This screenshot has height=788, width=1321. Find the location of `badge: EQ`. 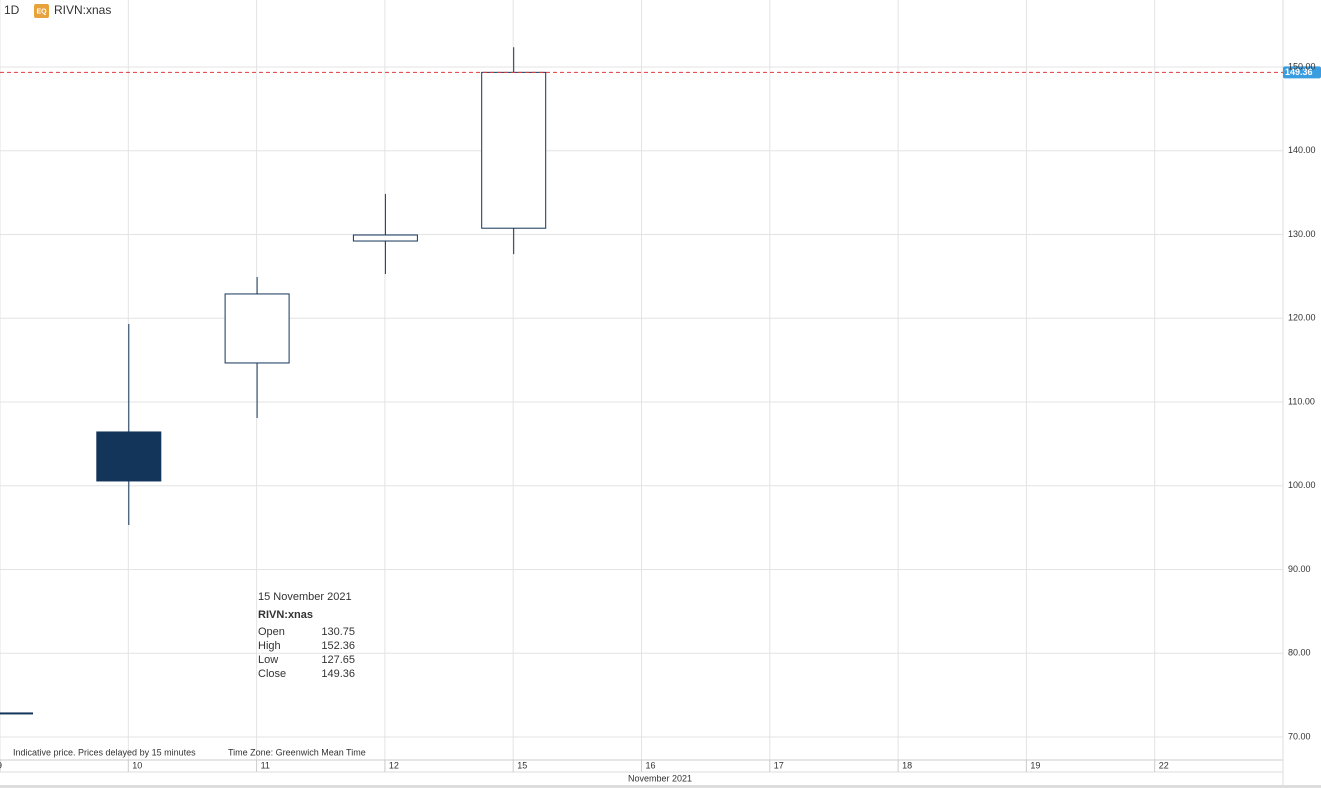

badge: EQ is located at coordinates (41, 11).